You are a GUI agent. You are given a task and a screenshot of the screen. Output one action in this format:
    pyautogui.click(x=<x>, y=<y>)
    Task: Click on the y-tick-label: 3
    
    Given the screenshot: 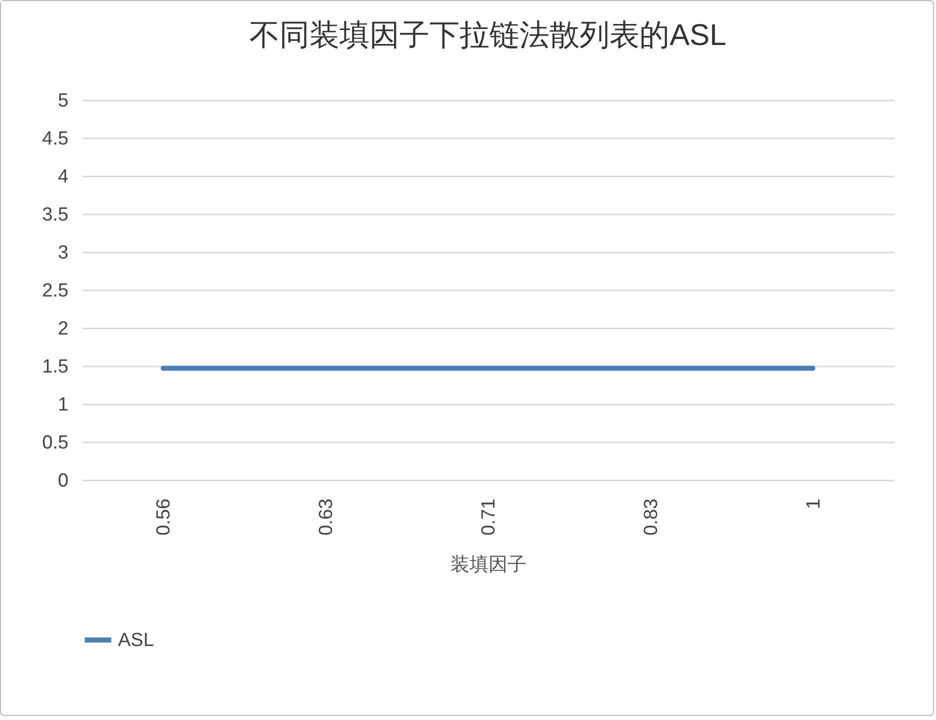 What is the action you would take?
    pyautogui.click(x=63, y=253)
    